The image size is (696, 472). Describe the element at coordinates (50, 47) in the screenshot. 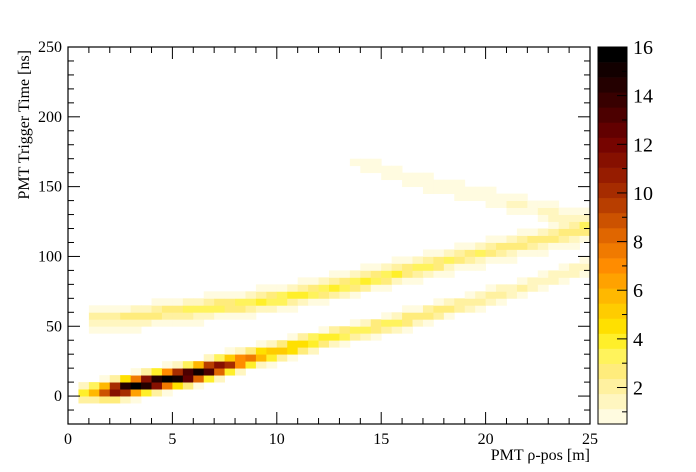

I see `y-tick-label: 250` at that location.